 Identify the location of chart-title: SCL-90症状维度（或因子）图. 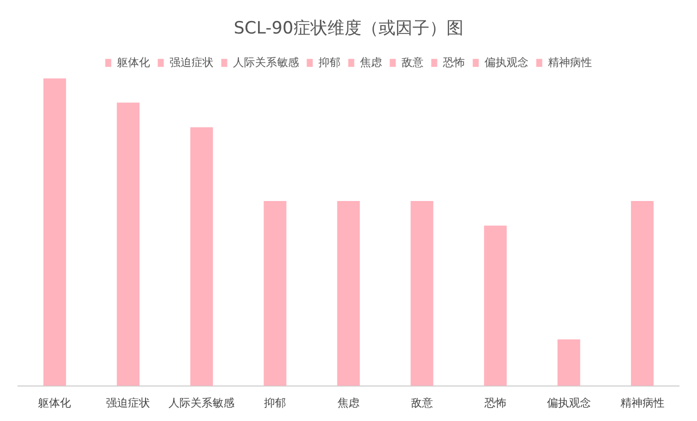
(349, 28).